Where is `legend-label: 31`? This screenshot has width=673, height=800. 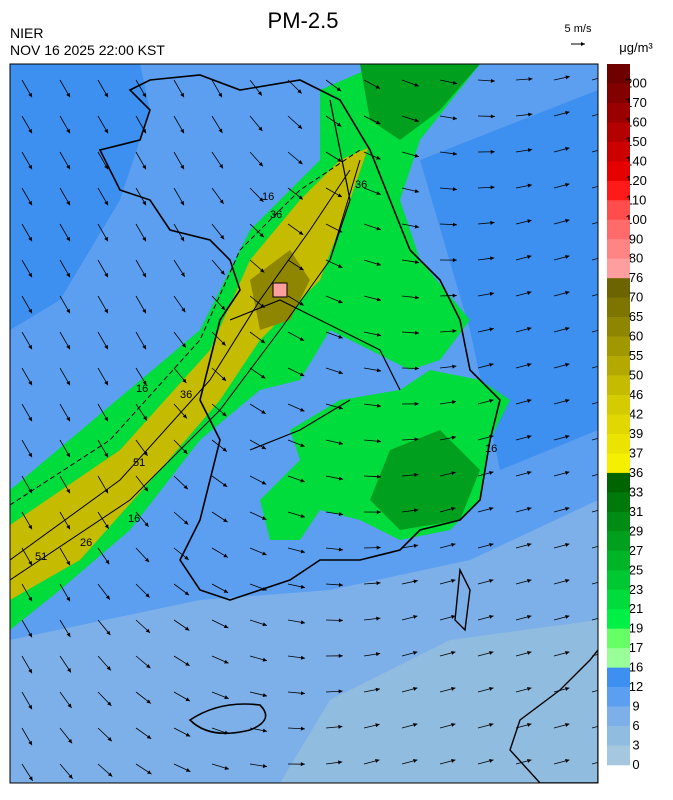 legend-label: 31 is located at coordinates (636, 511).